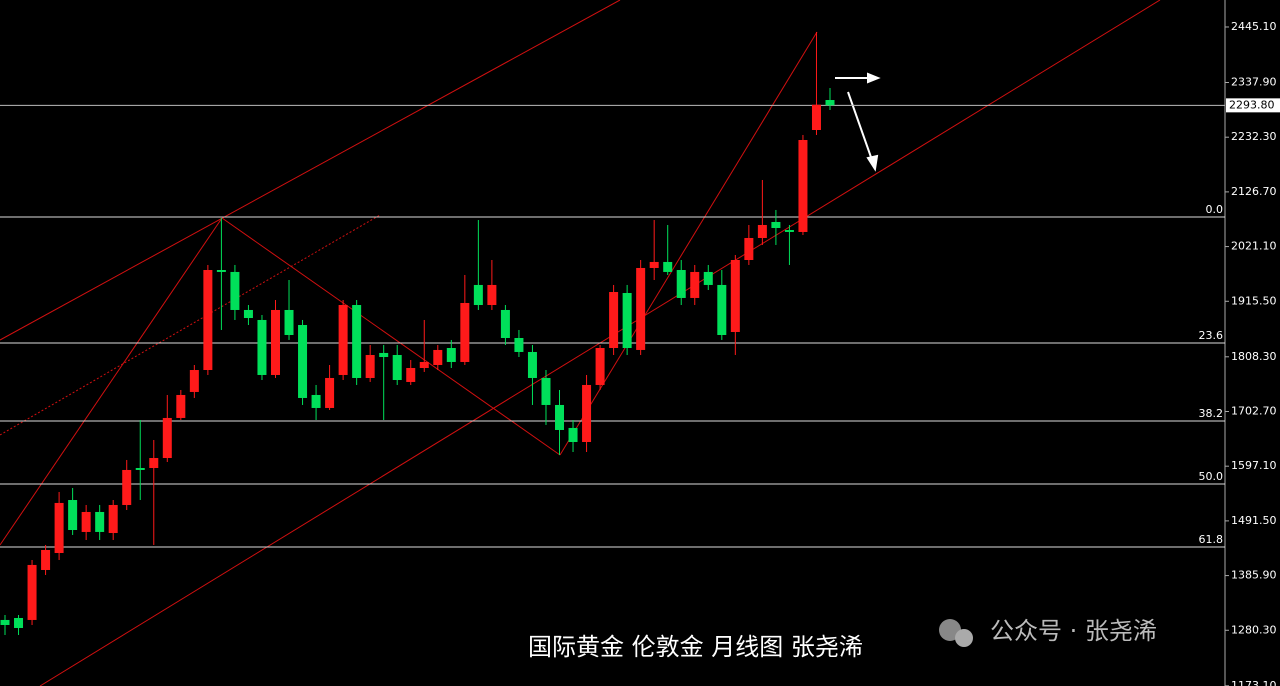  I want to click on chart-title: 国际黄金 伦敦金 月线图 张尧浠, so click(695, 647).